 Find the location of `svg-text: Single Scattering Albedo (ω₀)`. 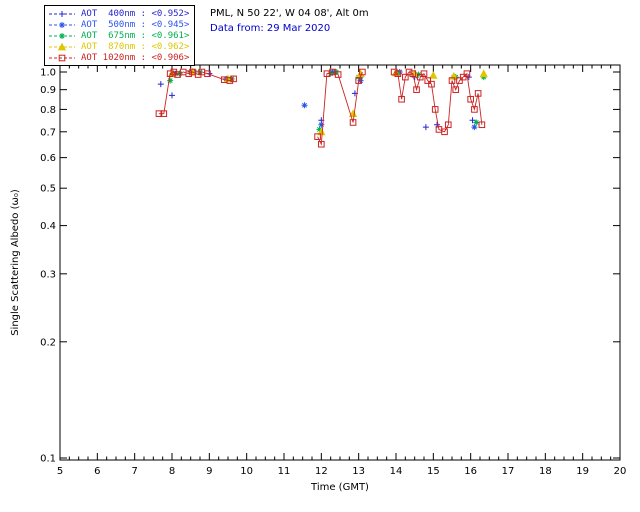

svg-text: Single Scattering Albedo (ω₀) is located at coordinates (15, 262).